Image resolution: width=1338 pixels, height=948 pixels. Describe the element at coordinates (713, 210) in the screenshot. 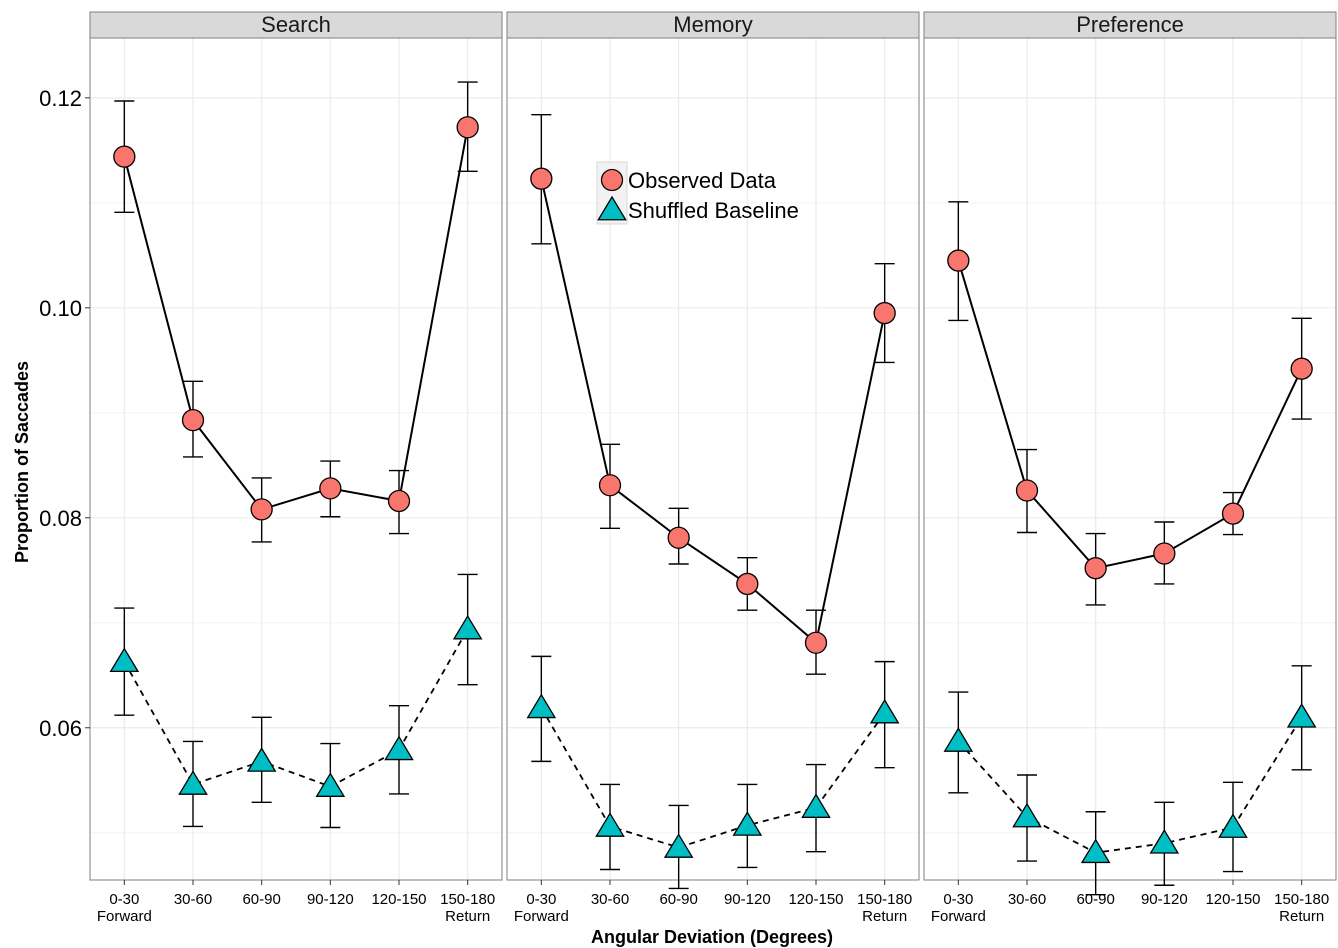

I see `legend-baseline-label: Shuffled Baseline` at that location.